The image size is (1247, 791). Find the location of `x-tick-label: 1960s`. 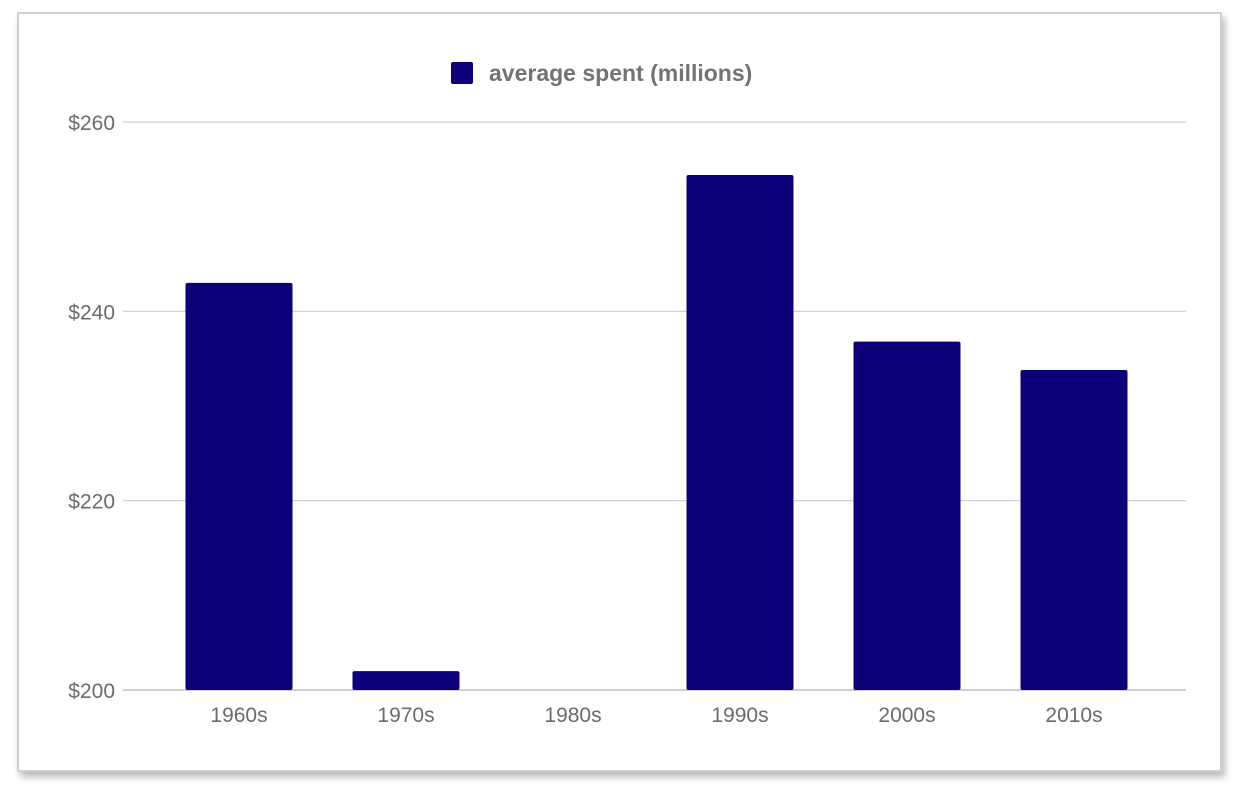

x-tick-label: 1960s is located at coordinates (238, 715).